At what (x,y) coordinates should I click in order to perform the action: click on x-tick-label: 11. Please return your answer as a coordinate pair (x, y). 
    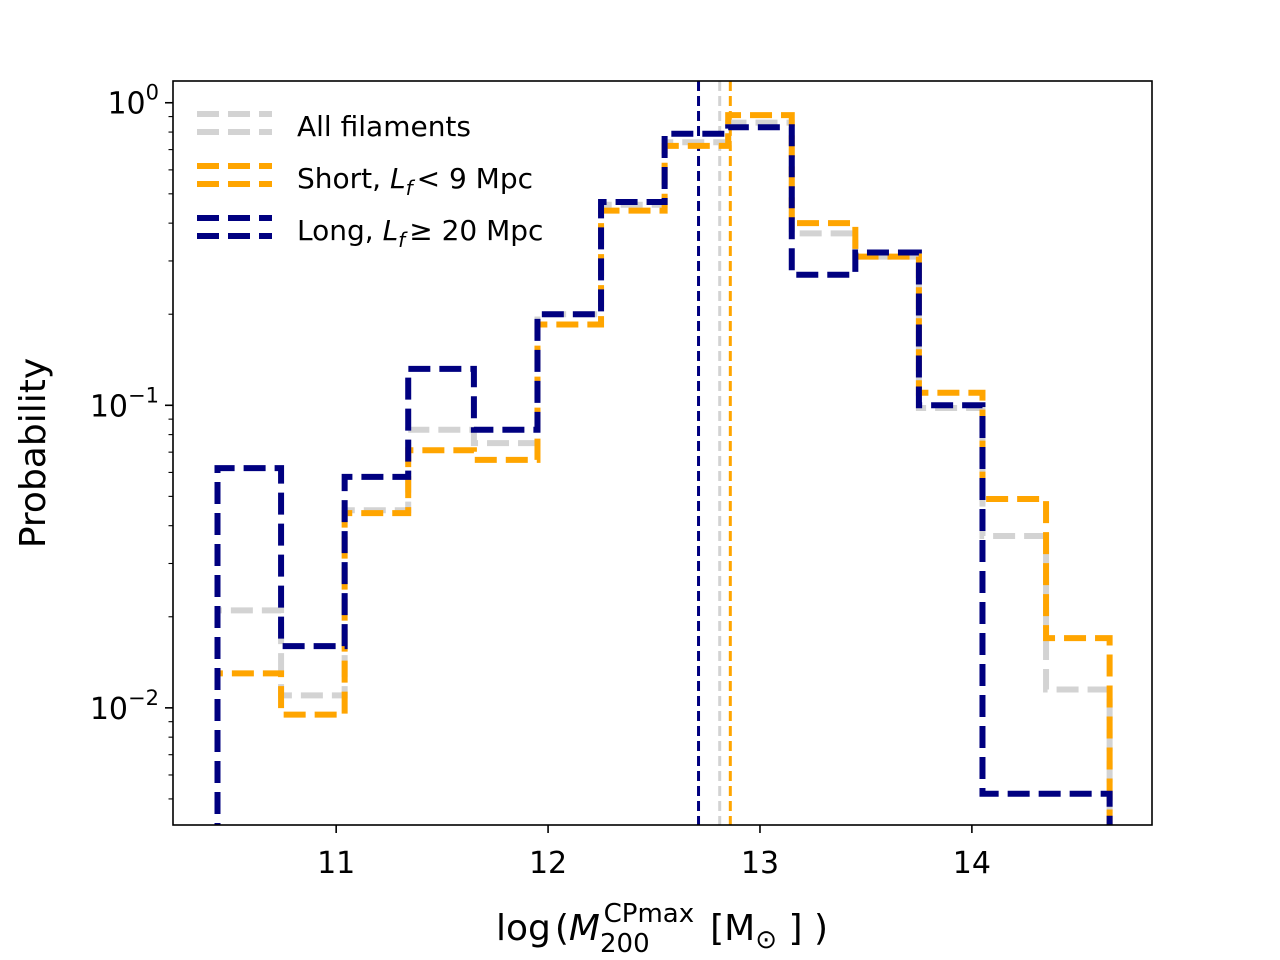
    Looking at the image, I should click on (336, 863).